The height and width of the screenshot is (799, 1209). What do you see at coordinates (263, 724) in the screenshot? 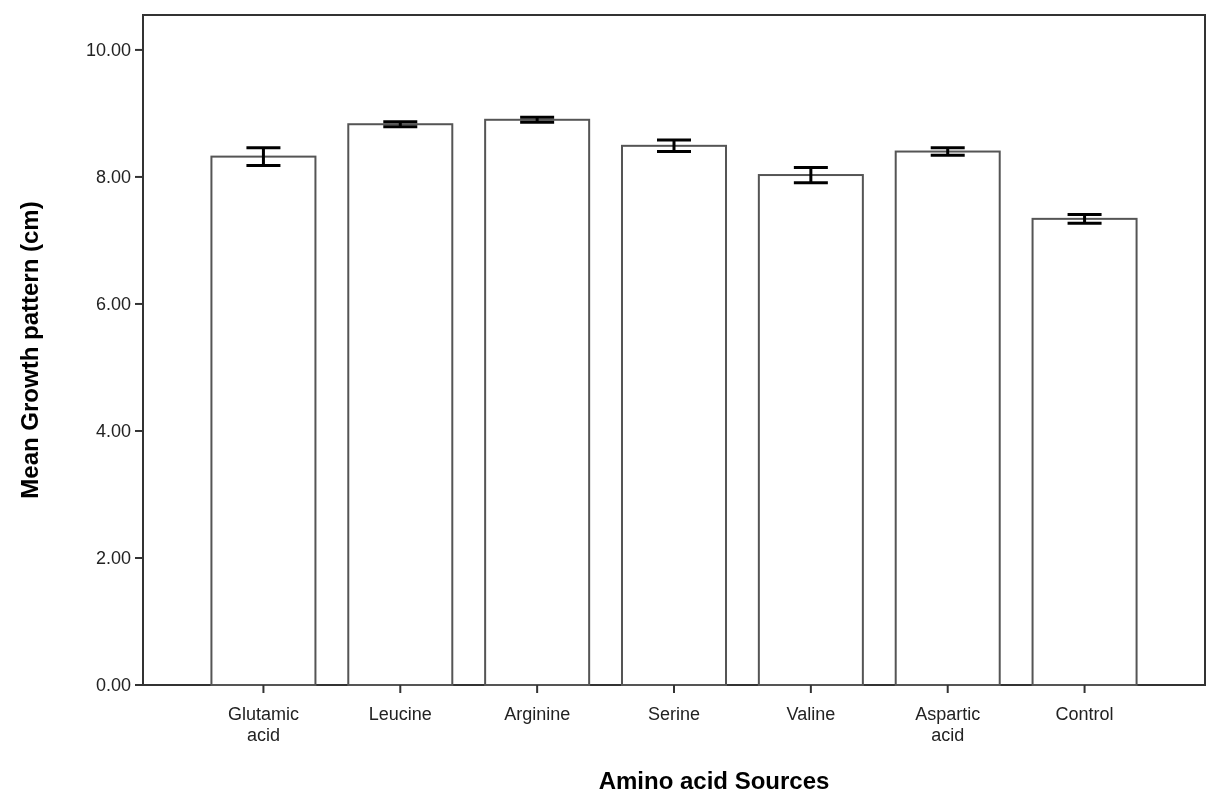
I see `x-tick-label: Glutamic acid` at bounding box center [263, 724].